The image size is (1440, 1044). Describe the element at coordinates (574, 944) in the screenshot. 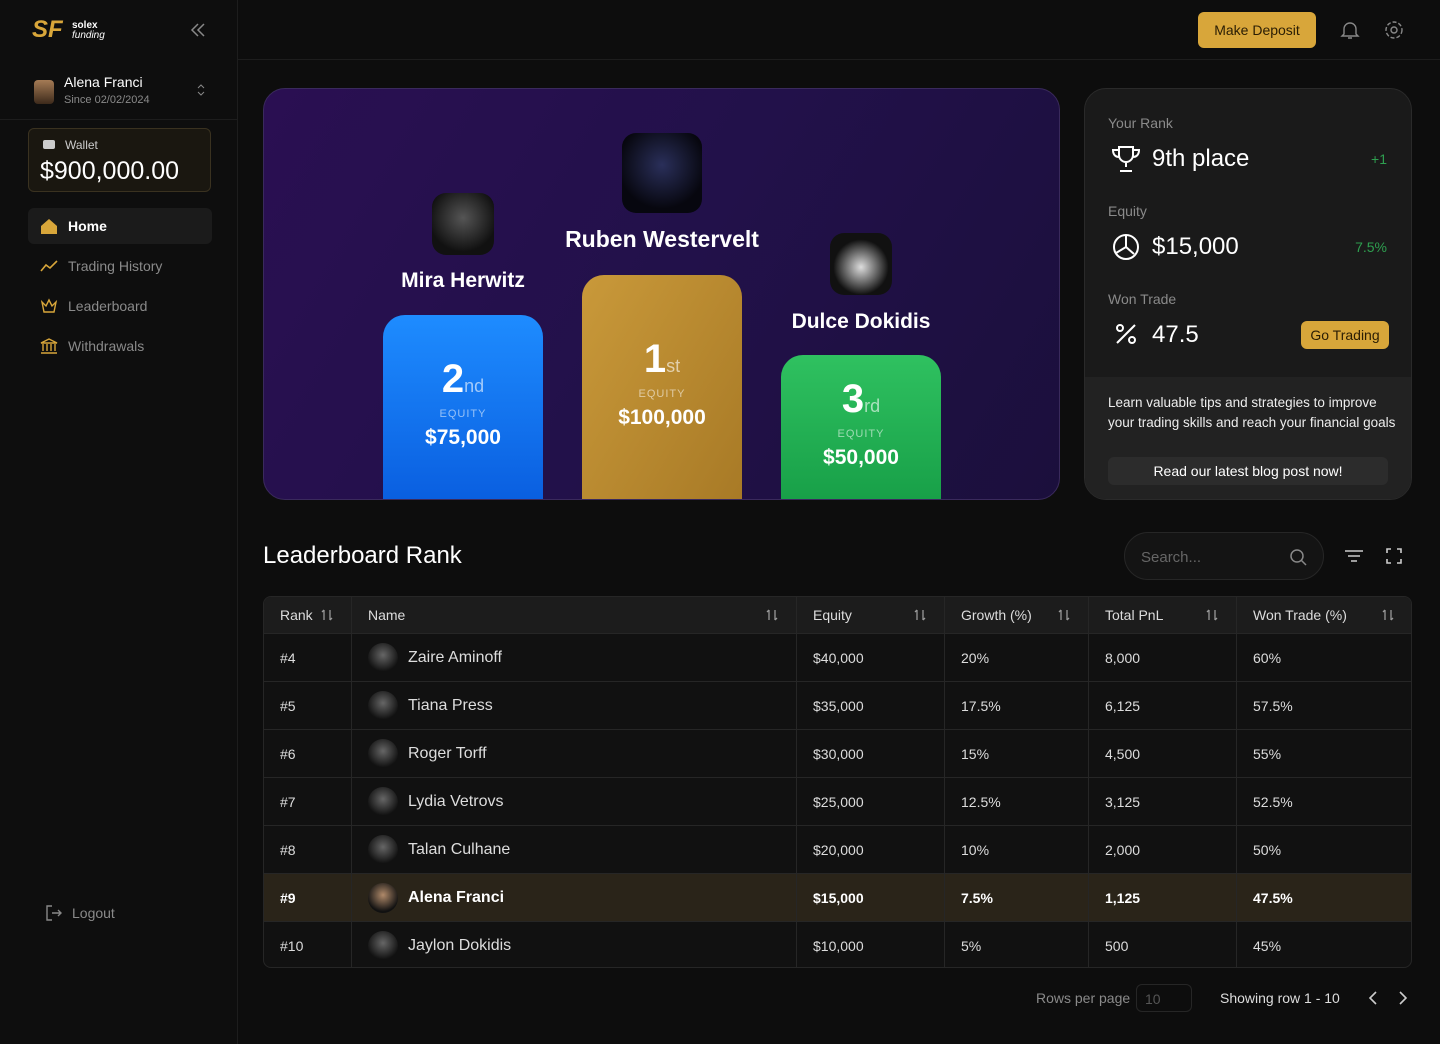

I see `table-cell: Jaylon Dokidis` at that location.